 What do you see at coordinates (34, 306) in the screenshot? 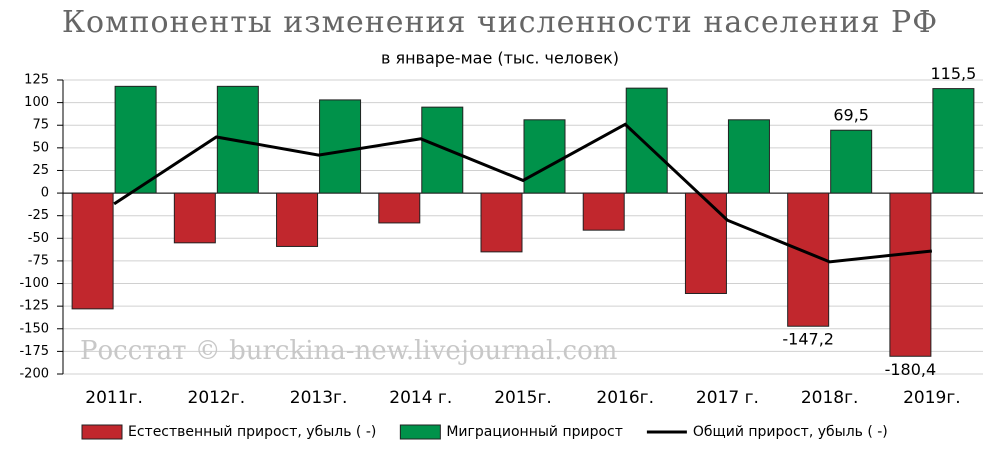
I see `y-tick-label: -125` at bounding box center [34, 306].